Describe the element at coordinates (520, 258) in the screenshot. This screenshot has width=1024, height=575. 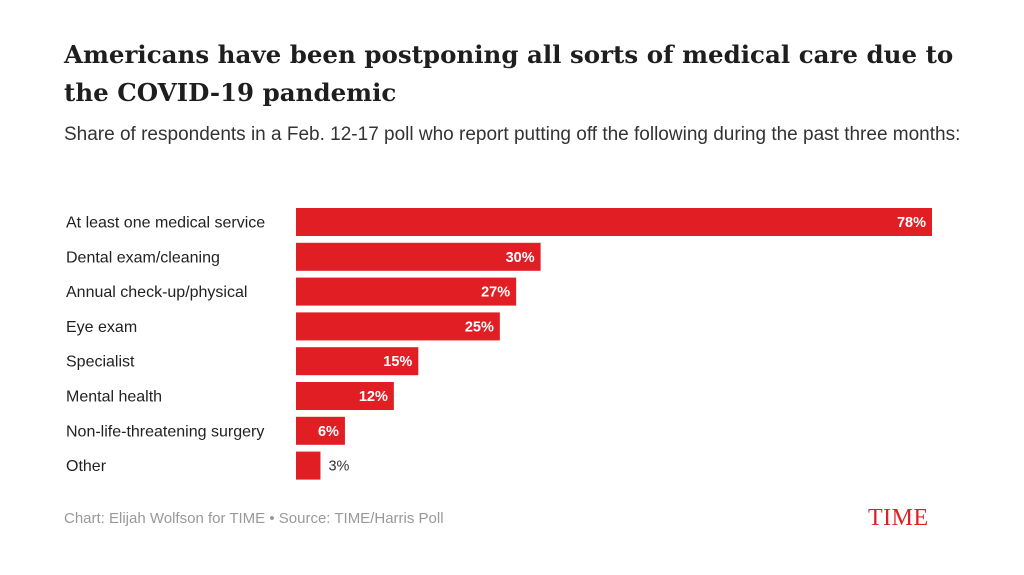
I see `value-label: 30%` at that location.